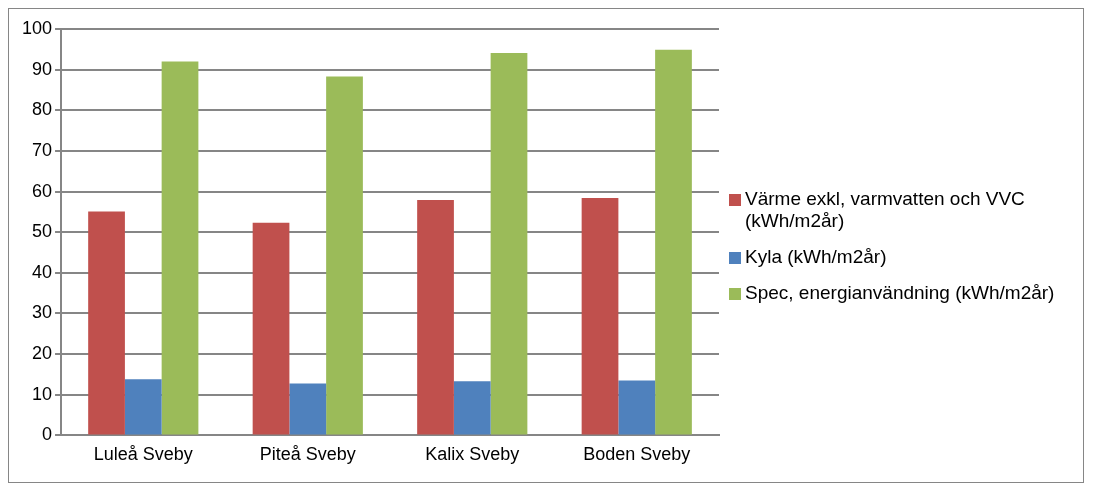  I want to click on x-tick-label: Boden Sveby, so click(637, 454).